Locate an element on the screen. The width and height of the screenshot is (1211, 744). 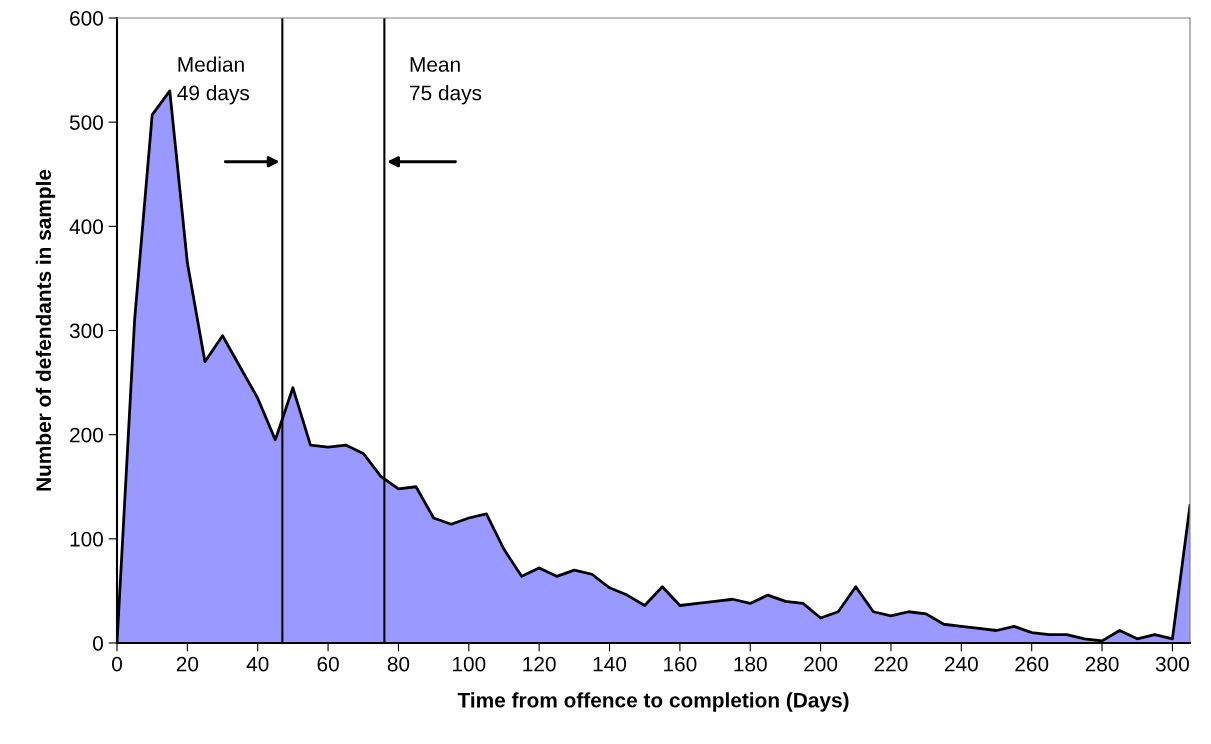
x-tick-label: 240 is located at coordinates (961, 664).